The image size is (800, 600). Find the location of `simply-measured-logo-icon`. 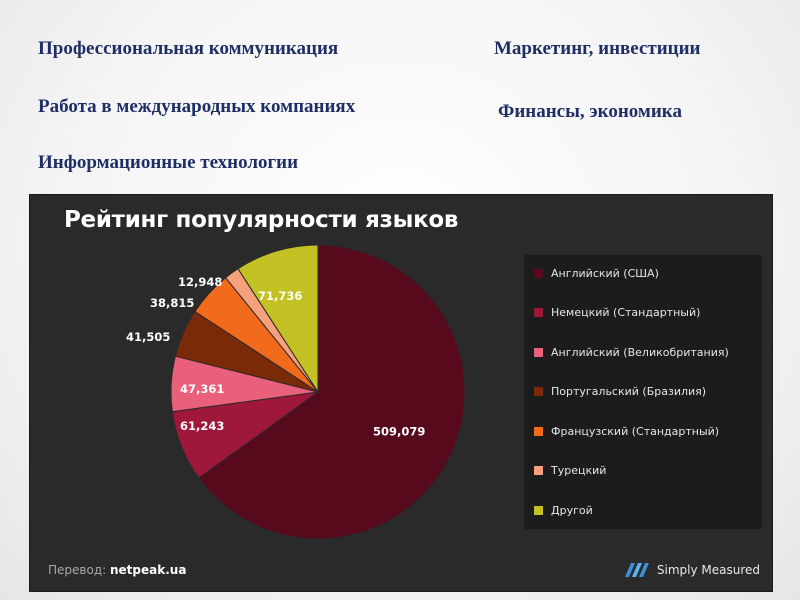

simply-measured-logo-icon is located at coordinates (636, 570).